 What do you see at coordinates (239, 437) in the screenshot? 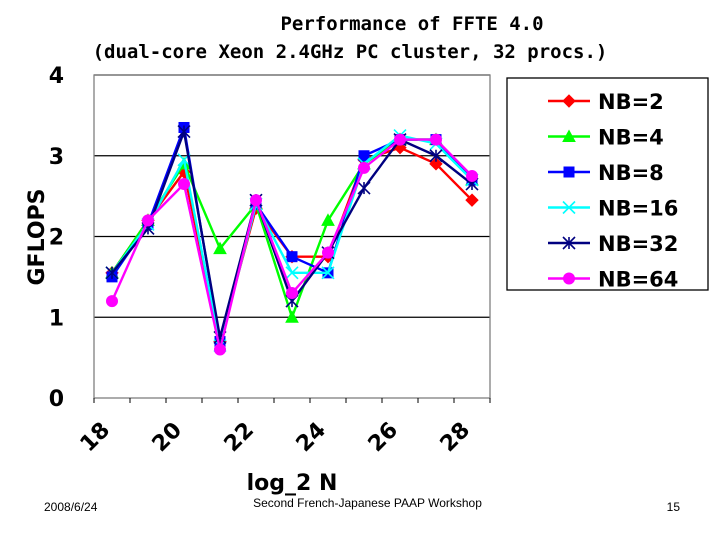
I see `x-tick-label: 22` at bounding box center [239, 437].